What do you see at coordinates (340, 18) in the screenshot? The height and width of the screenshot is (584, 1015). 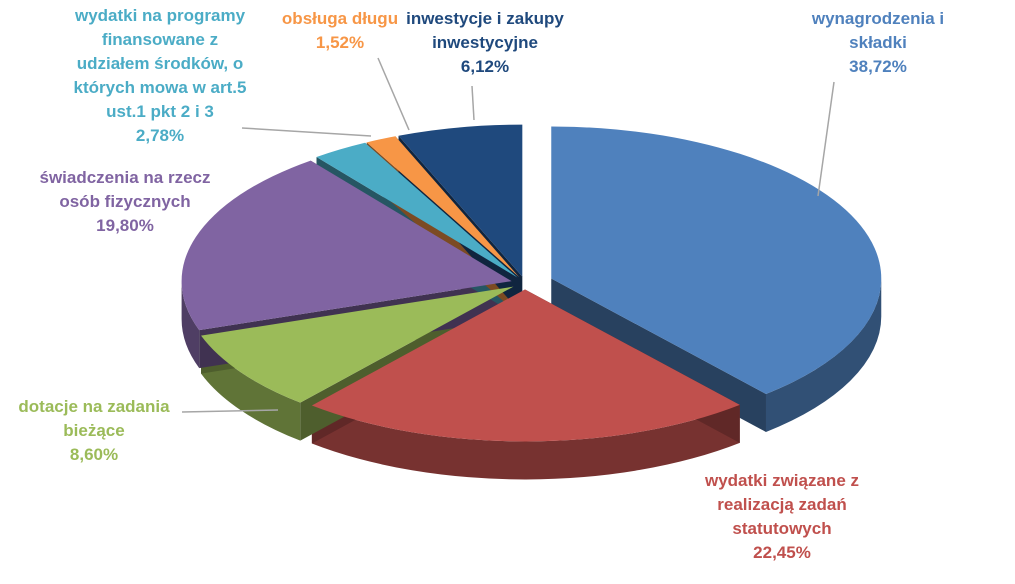 I see `slice-label-line-5-0: obsługa długu` at bounding box center [340, 18].